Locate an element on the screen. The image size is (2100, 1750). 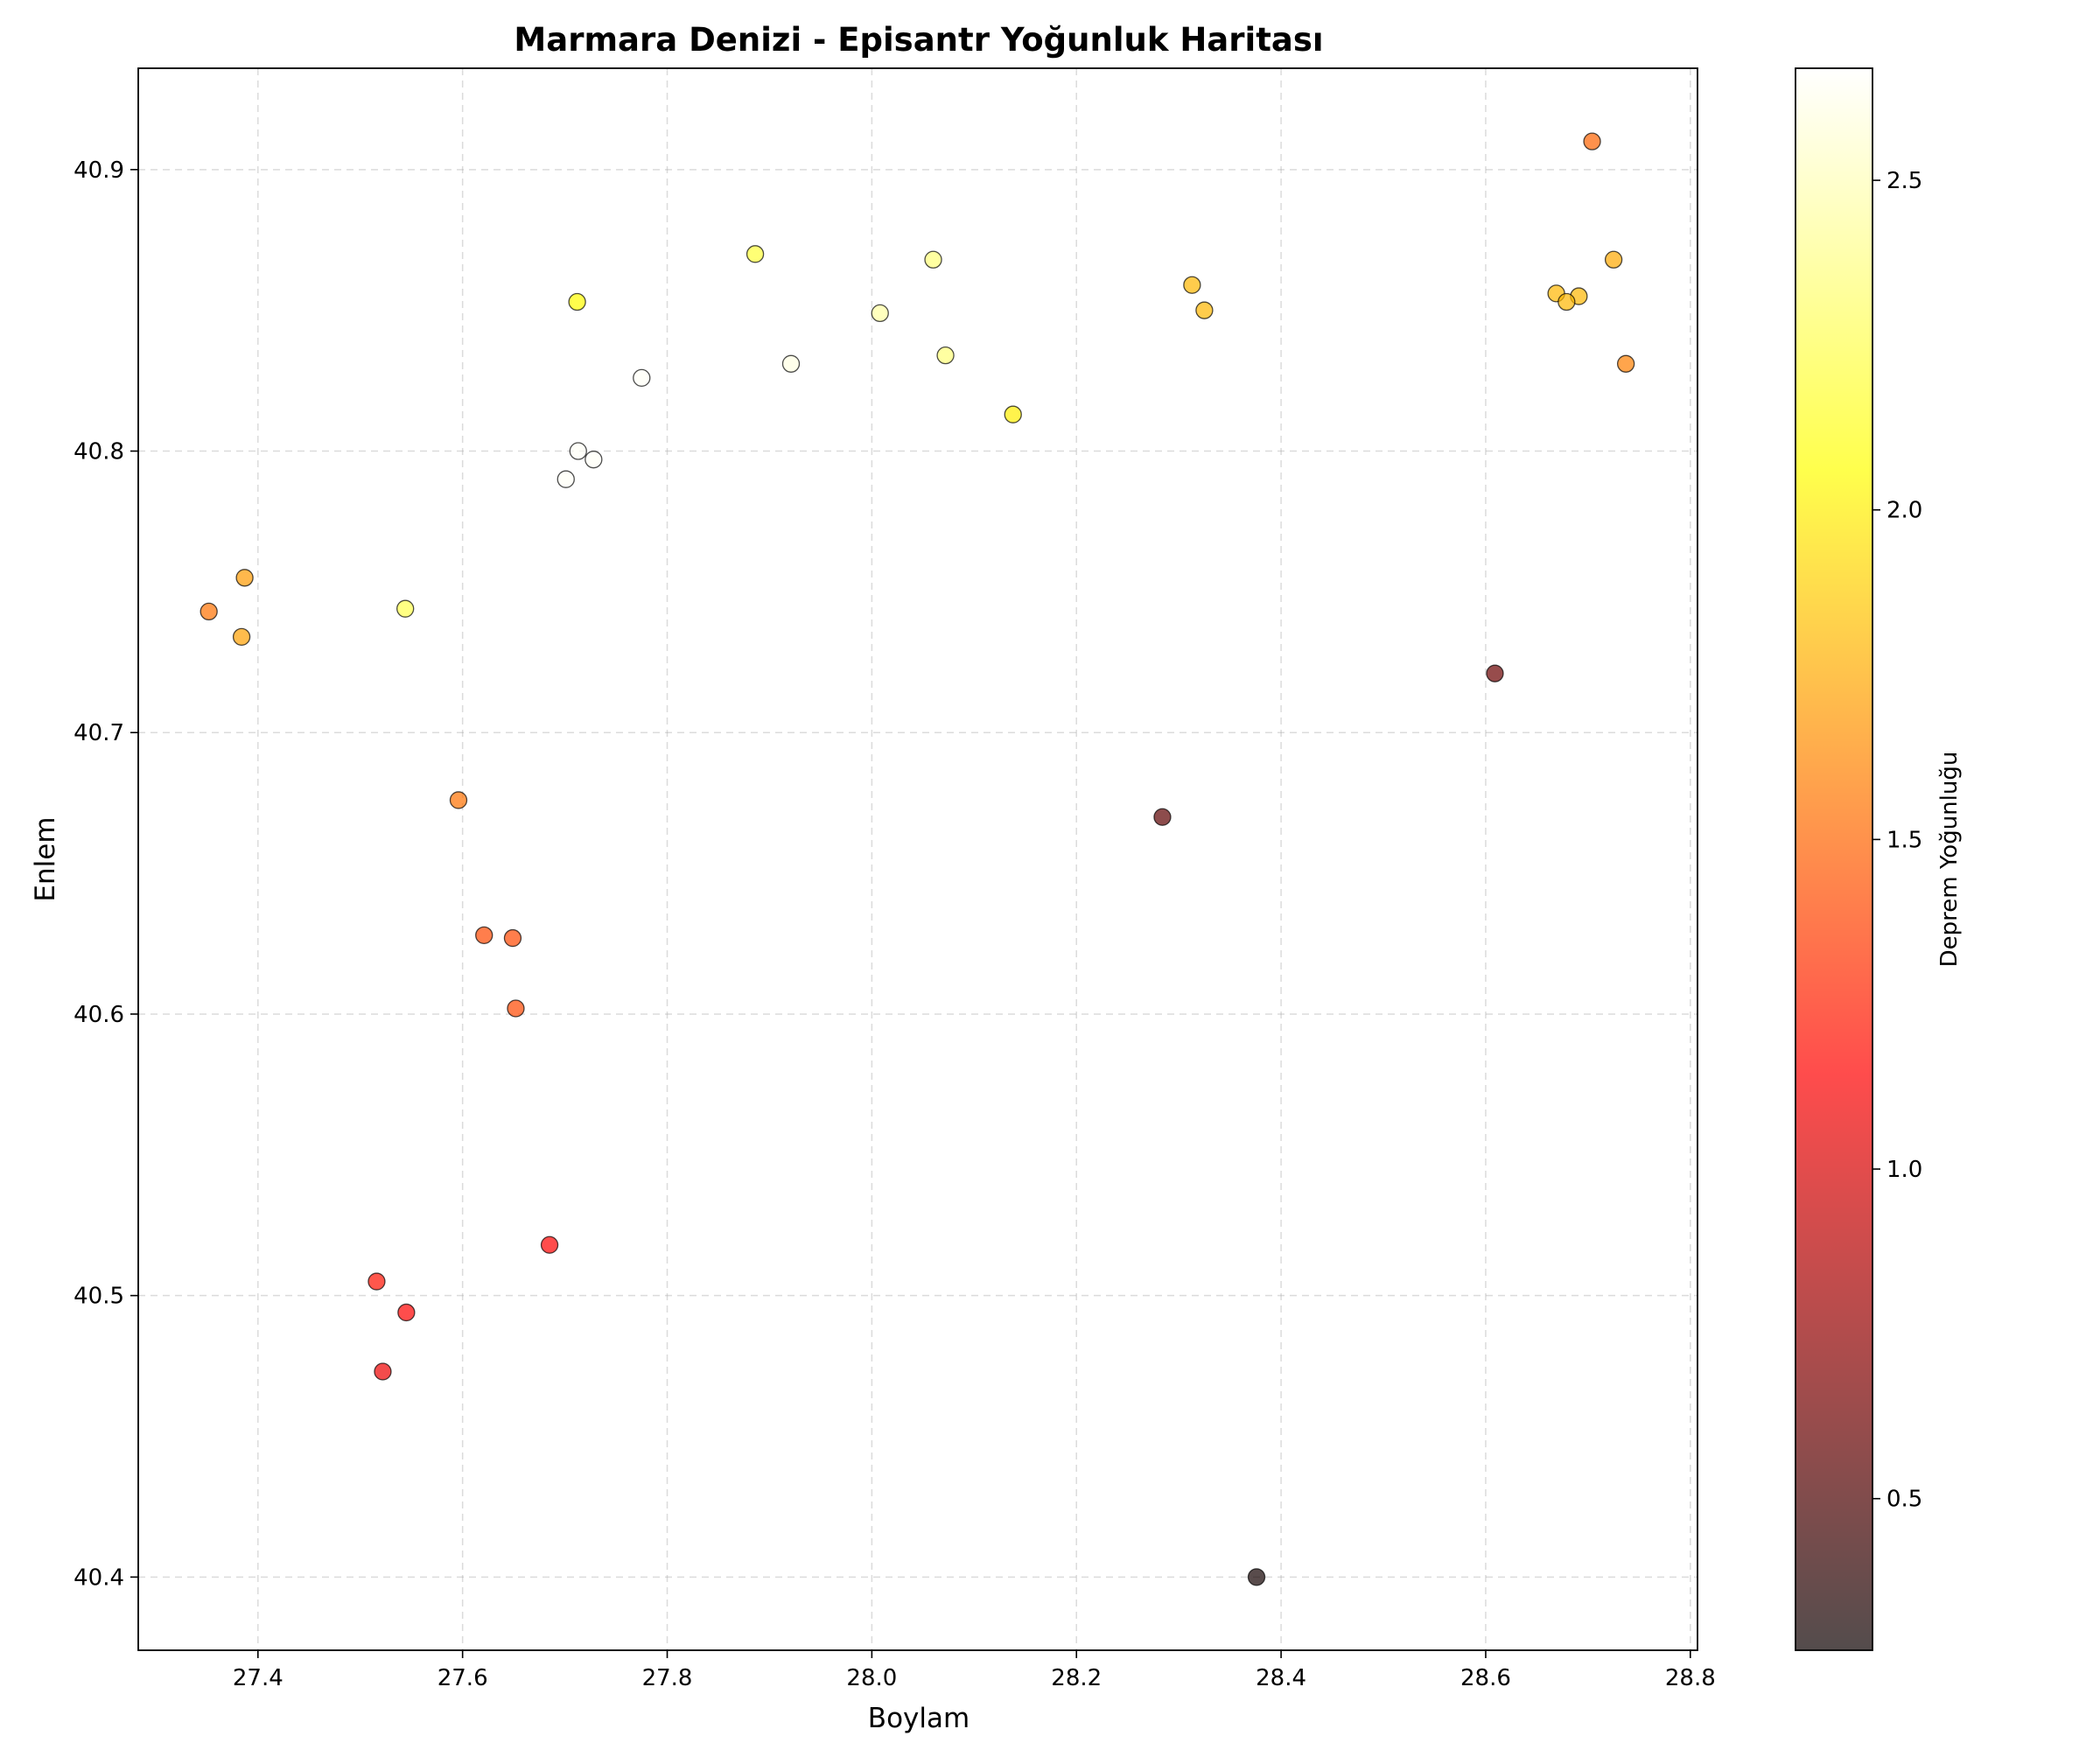
colorbar: 0.5 1.0 1.5 2.0 2.5 Deprem Yoğunluğu is located at coordinates (1879, 859).